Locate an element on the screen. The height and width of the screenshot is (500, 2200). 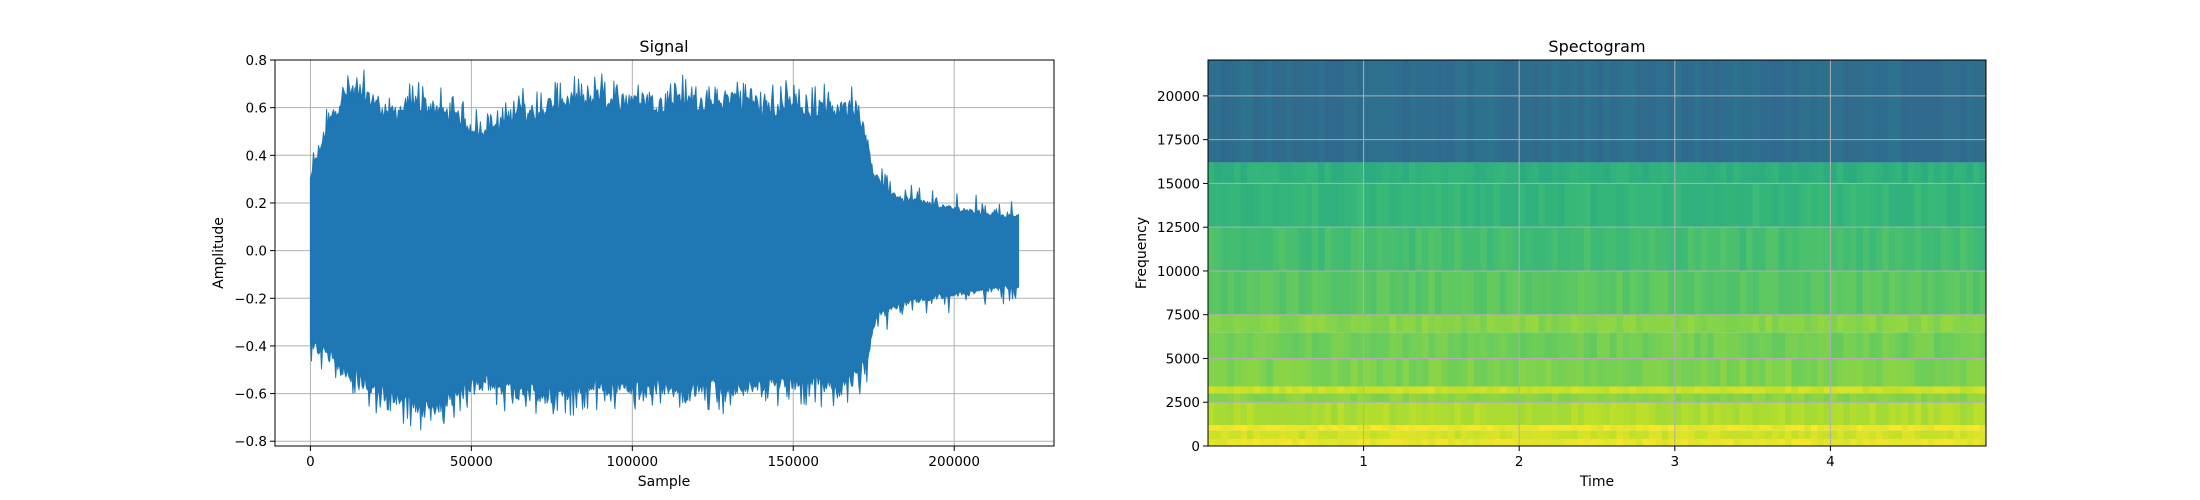
signal-xtick-label: 150000 is located at coordinates (793, 462).